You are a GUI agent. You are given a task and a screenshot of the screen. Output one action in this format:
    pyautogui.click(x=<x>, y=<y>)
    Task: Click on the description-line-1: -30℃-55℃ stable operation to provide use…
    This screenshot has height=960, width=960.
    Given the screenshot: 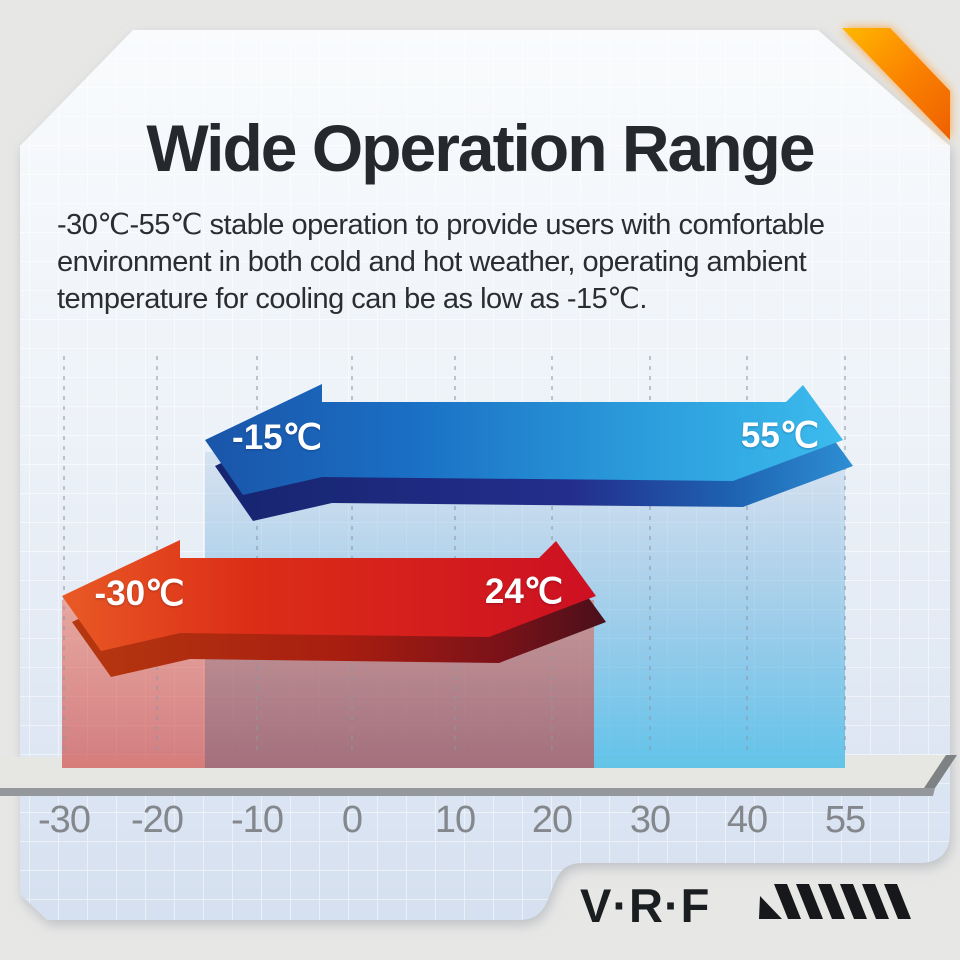 What is the action you would take?
    pyautogui.click(x=441, y=225)
    